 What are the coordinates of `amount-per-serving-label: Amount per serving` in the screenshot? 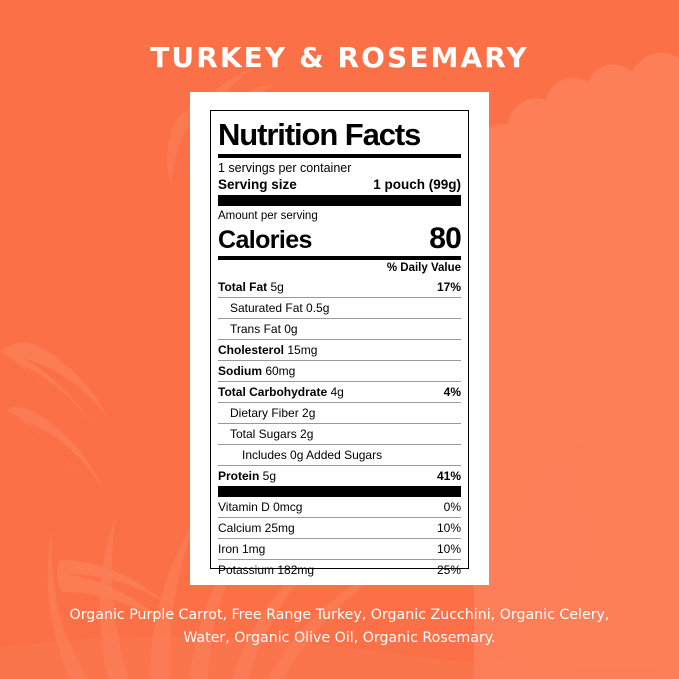 It's located at (268, 216).